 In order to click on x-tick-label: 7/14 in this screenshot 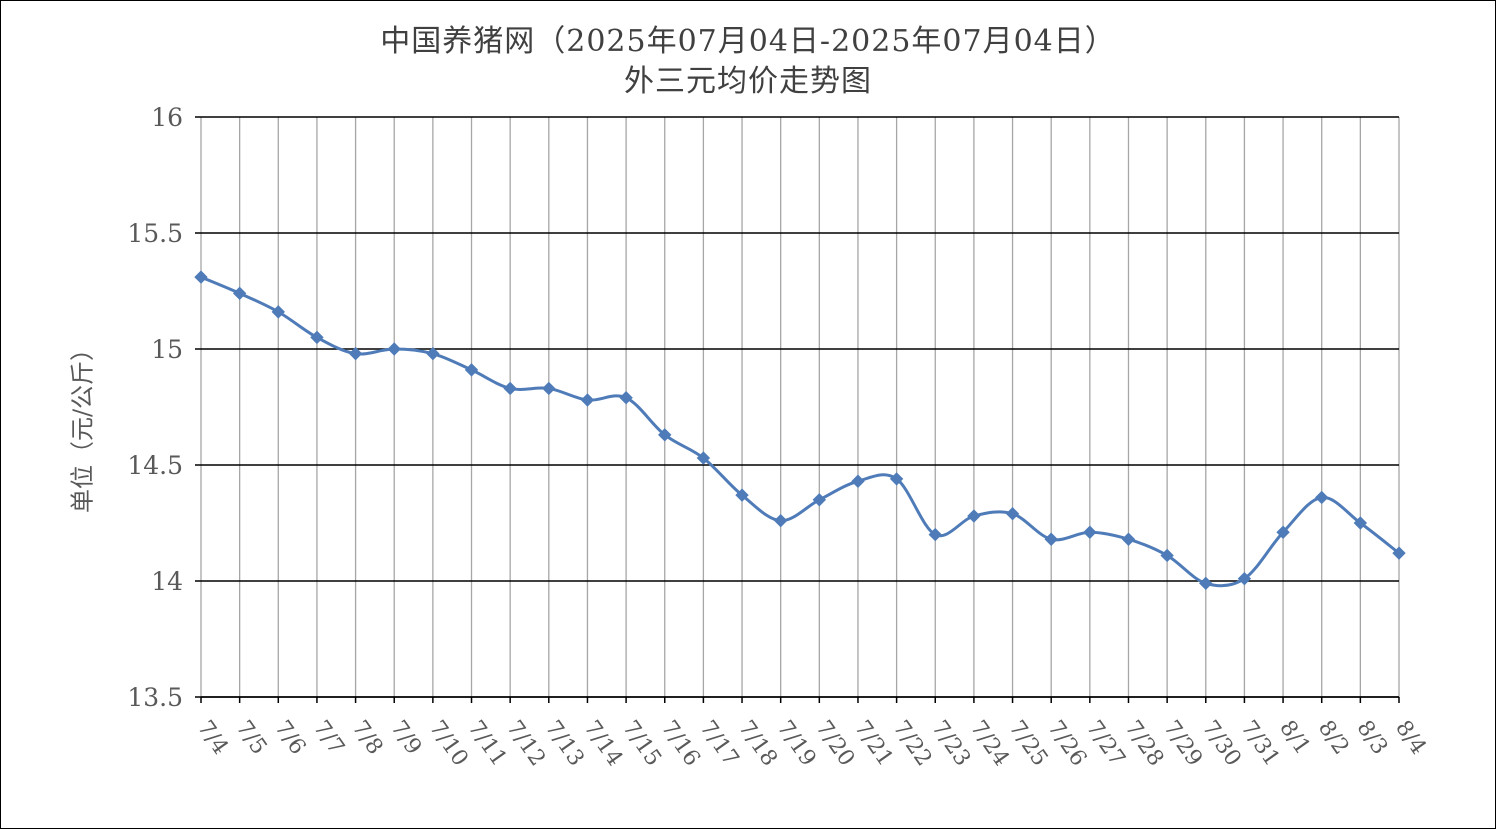, I will do `click(603, 743)`.